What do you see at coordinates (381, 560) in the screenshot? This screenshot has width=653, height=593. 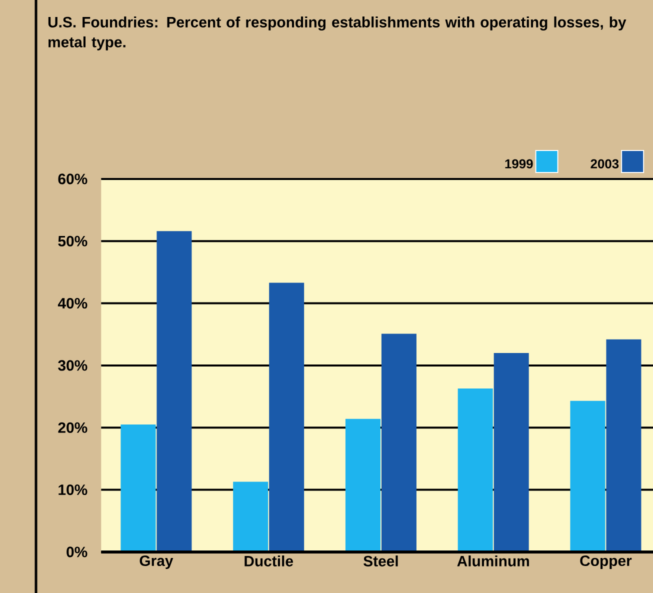 I see `x-tick-label: Steel` at bounding box center [381, 560].